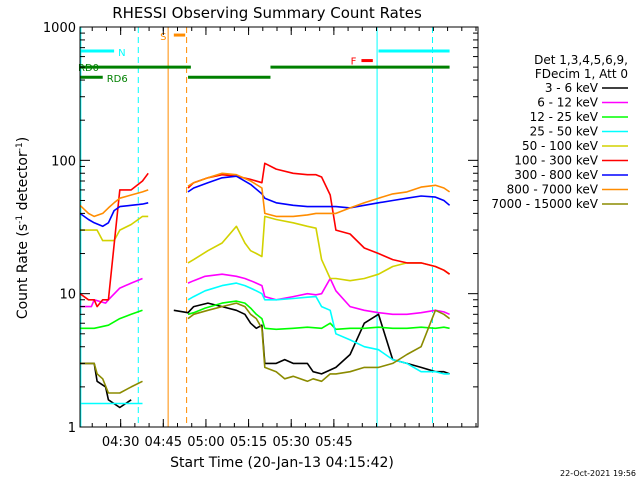 Image resolution: width=640 pixels, height=480 pixels. I want to click on x-tick-label-2: 05:00, so click(205, 442).